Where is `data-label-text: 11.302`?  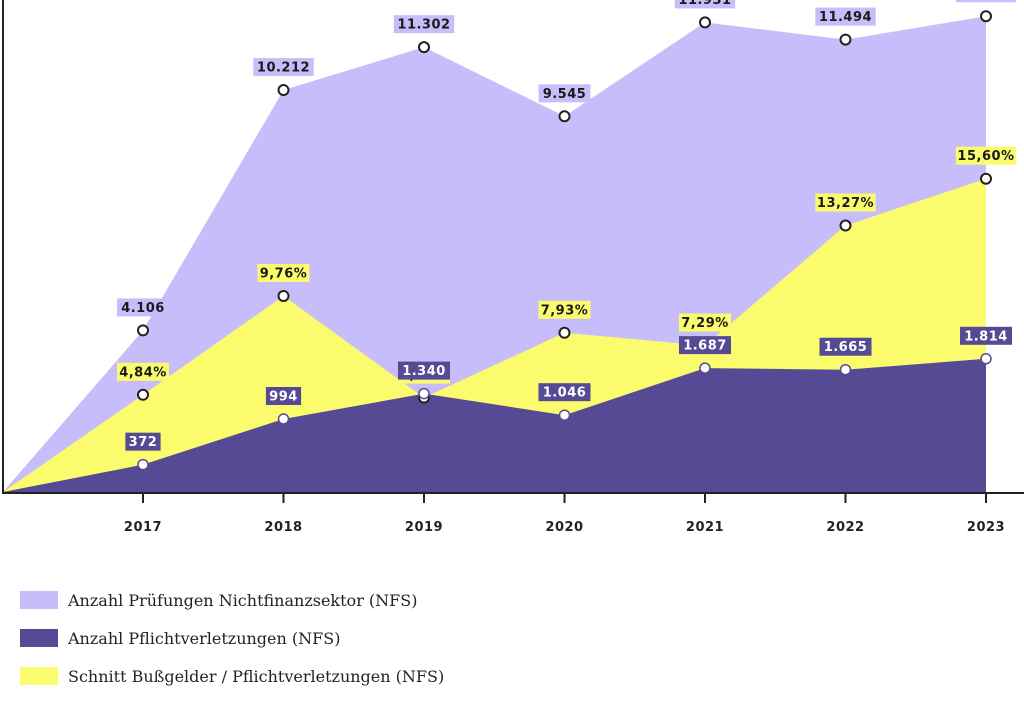 data-label-text: 11.302 is located at coordinates (423, 25).